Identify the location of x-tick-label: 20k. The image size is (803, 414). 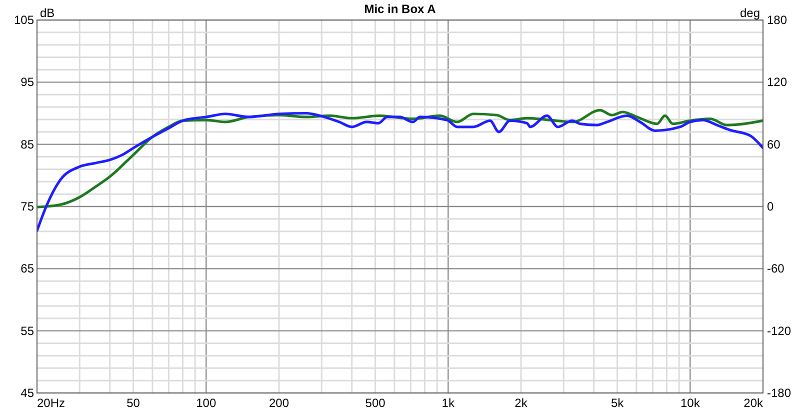
(754, 403).